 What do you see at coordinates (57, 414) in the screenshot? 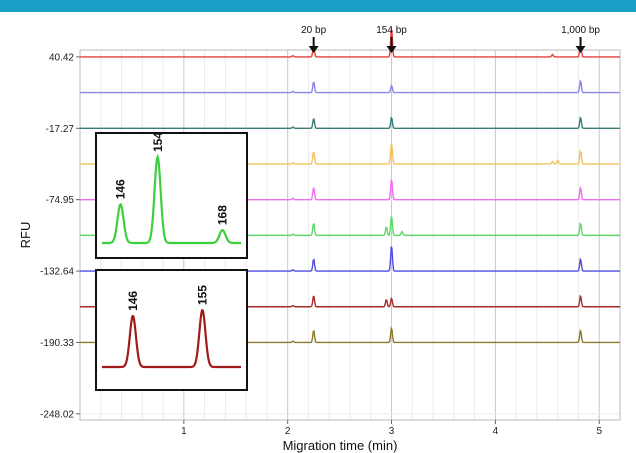
I see `y-tick-label: -248.02` at bounding box center [57, 414].